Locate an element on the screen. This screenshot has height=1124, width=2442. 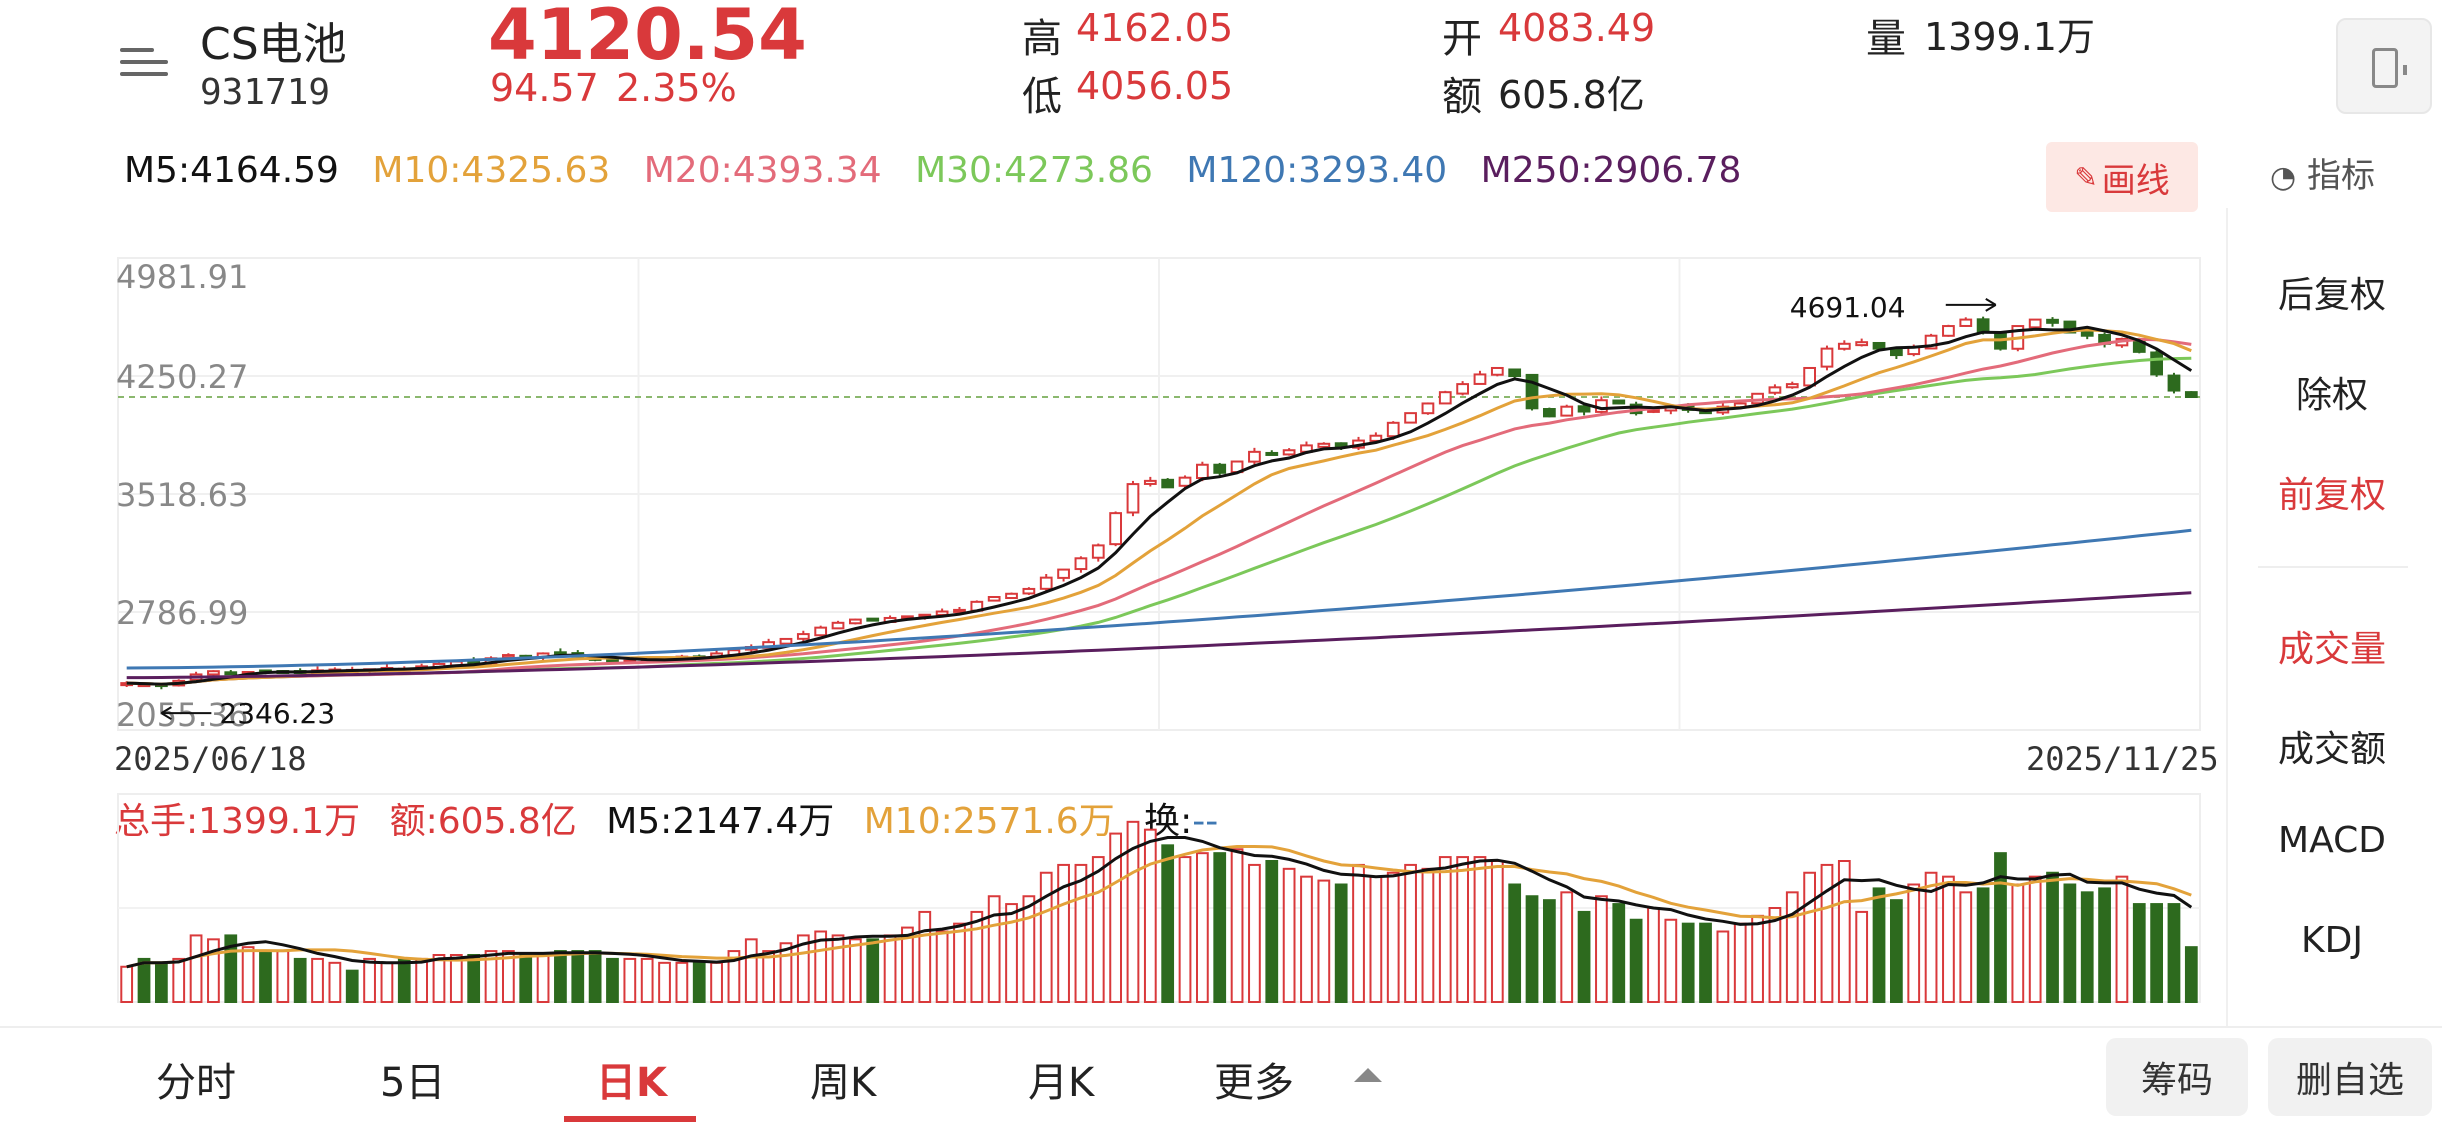
pencil-icon: ✎ is located at coordinates (2086, 177).